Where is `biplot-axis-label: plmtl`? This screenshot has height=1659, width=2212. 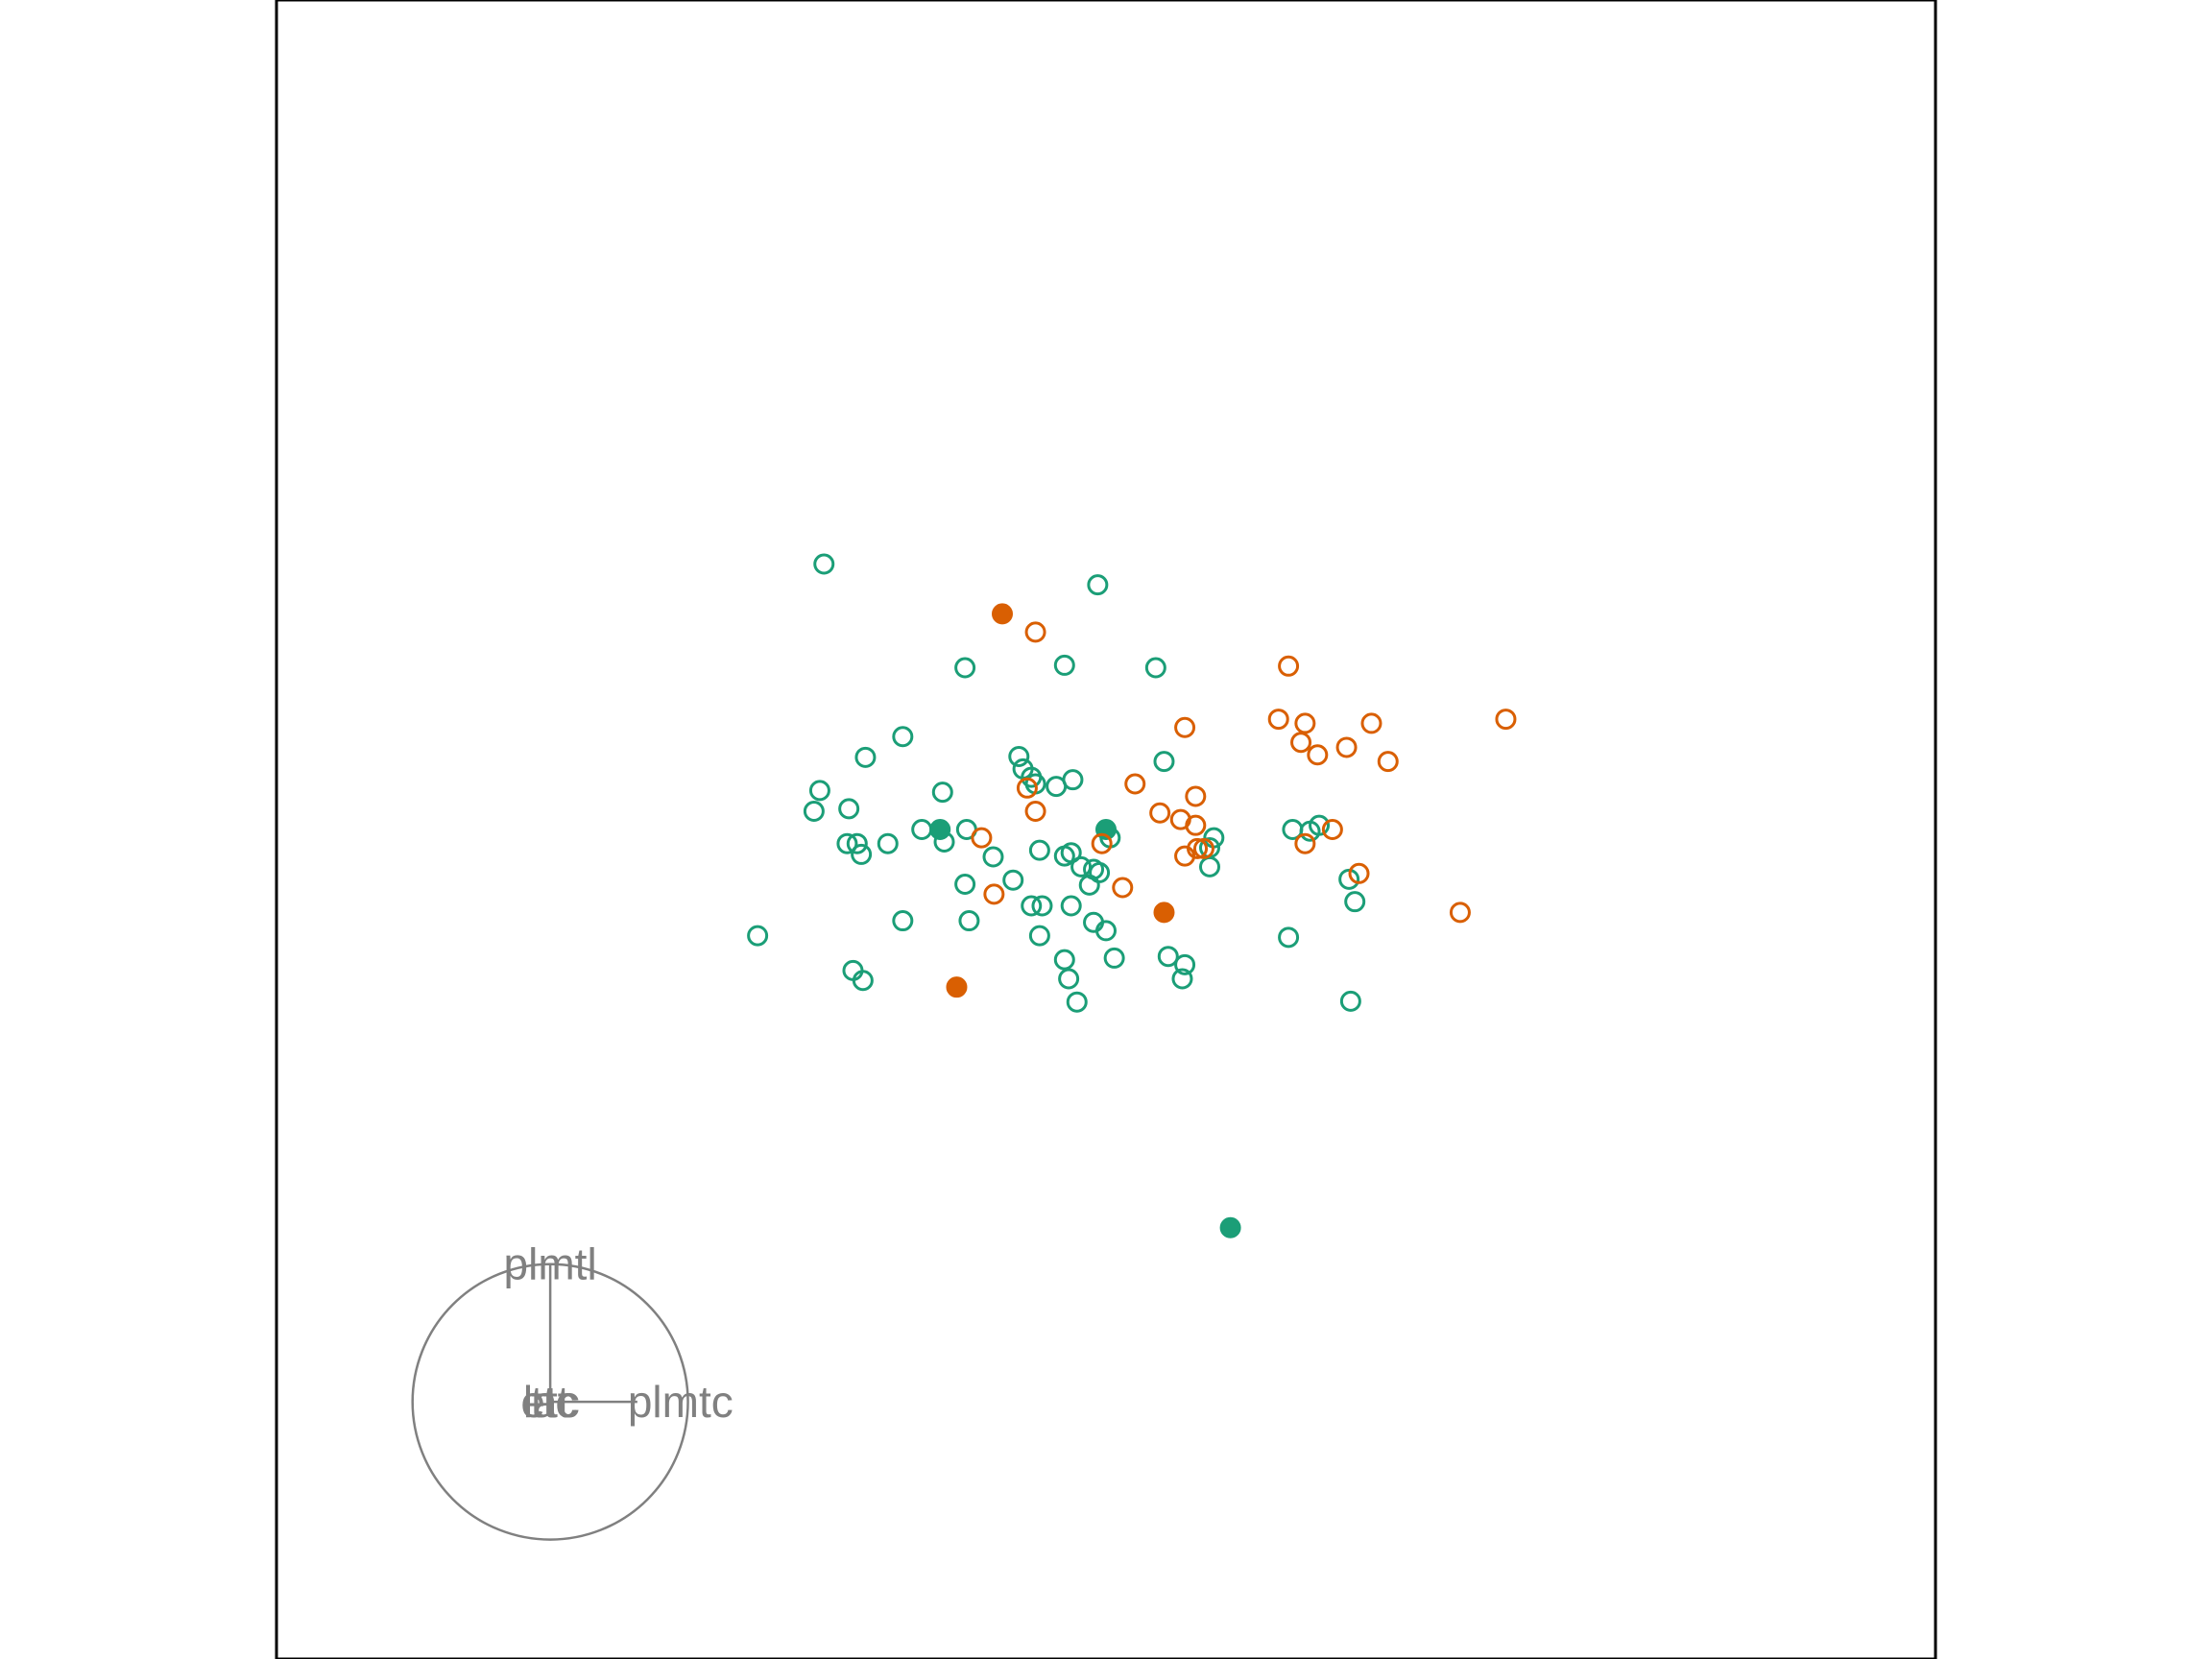
biplot-axis-label: plmtl is located at coordinates (551, 1264).